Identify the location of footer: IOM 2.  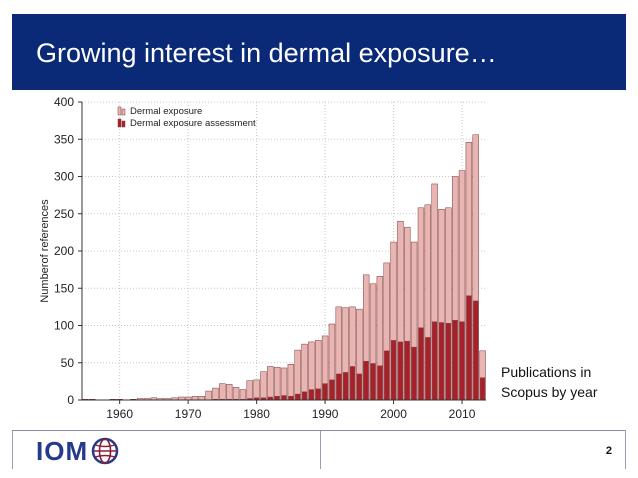
(319, 449).